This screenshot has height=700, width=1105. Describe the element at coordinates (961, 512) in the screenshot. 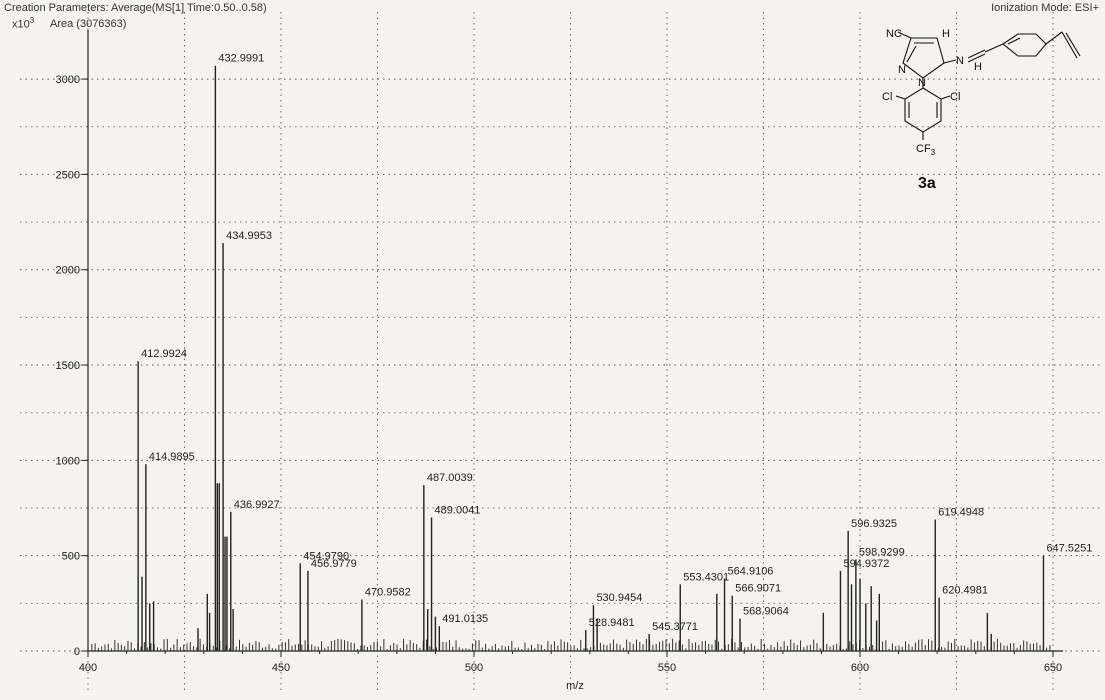

I see `peak-label: 619.4948` at that location.